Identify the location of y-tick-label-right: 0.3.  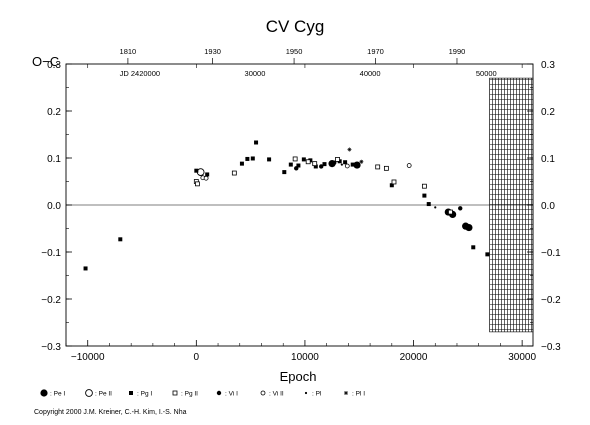
(548, 65).